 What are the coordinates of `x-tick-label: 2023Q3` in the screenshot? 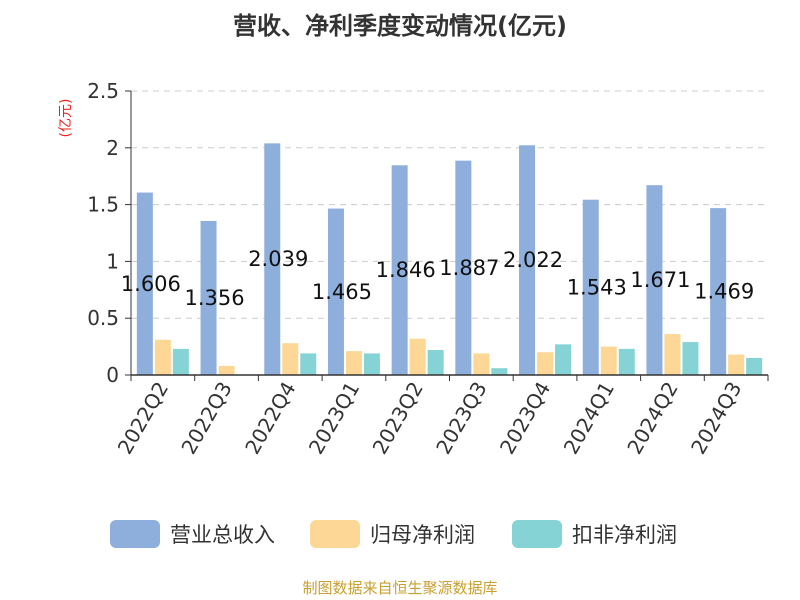 It's located at (461, 417).